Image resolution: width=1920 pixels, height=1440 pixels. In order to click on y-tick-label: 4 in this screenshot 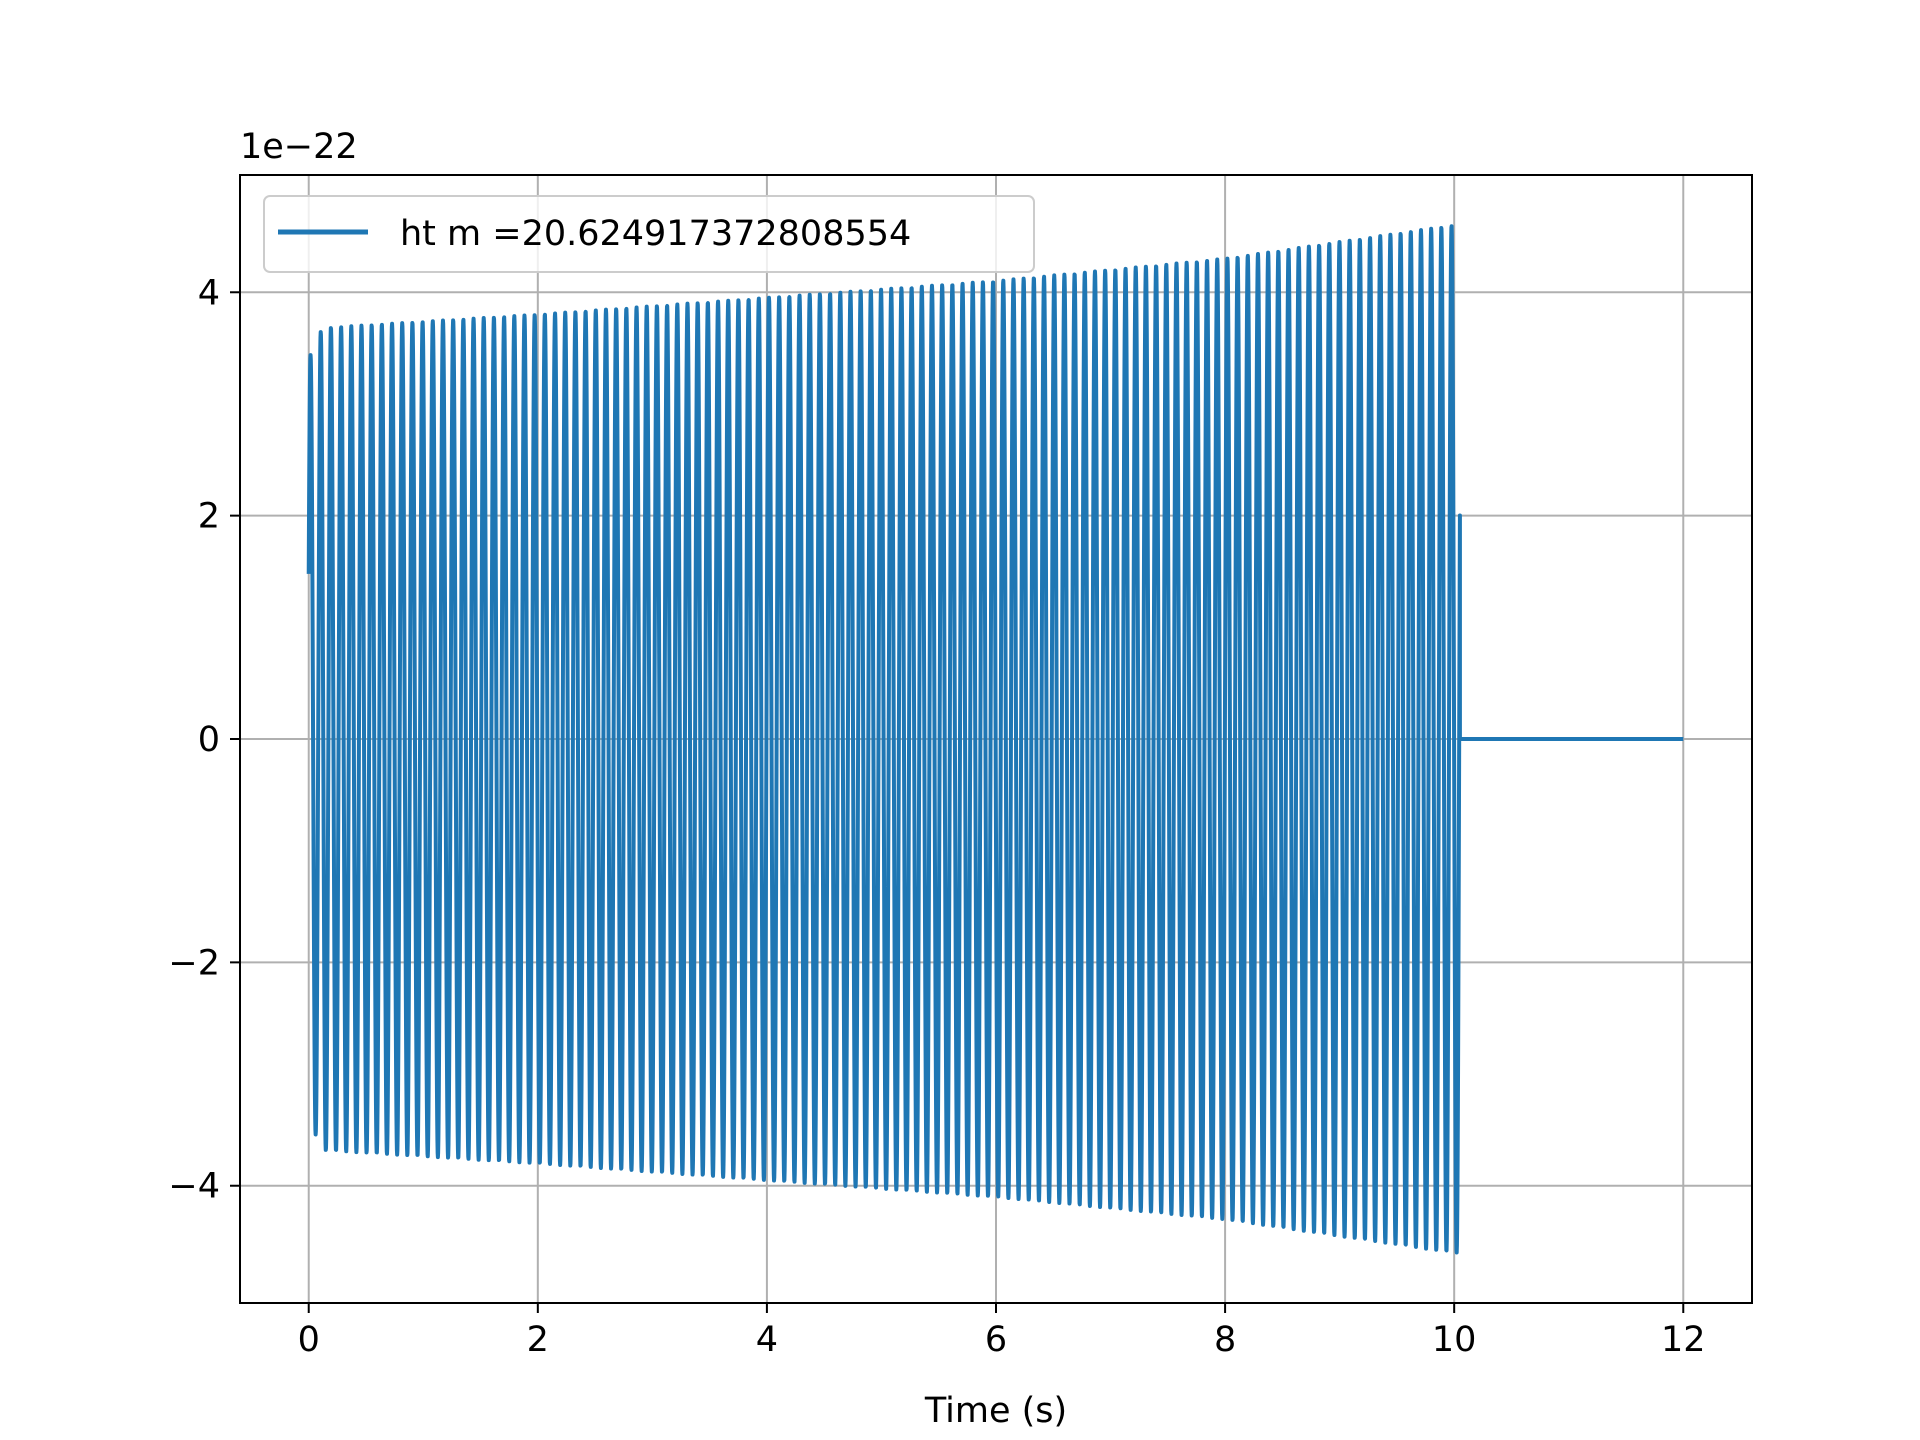, I will do `click(209, 293)`.